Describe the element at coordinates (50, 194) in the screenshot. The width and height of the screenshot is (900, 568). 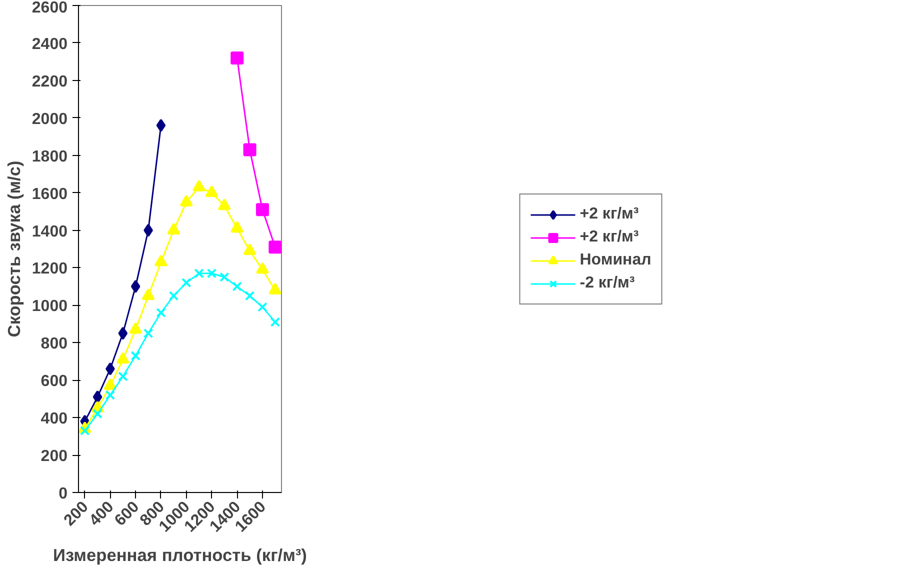
I see `y-tick-label: 1600` at that location.